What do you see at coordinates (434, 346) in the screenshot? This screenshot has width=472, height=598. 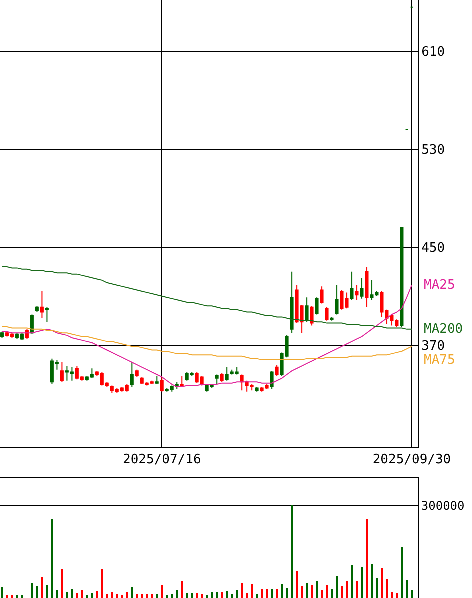 I see `y-tick-label: 370` at bounding box center [434, 346].